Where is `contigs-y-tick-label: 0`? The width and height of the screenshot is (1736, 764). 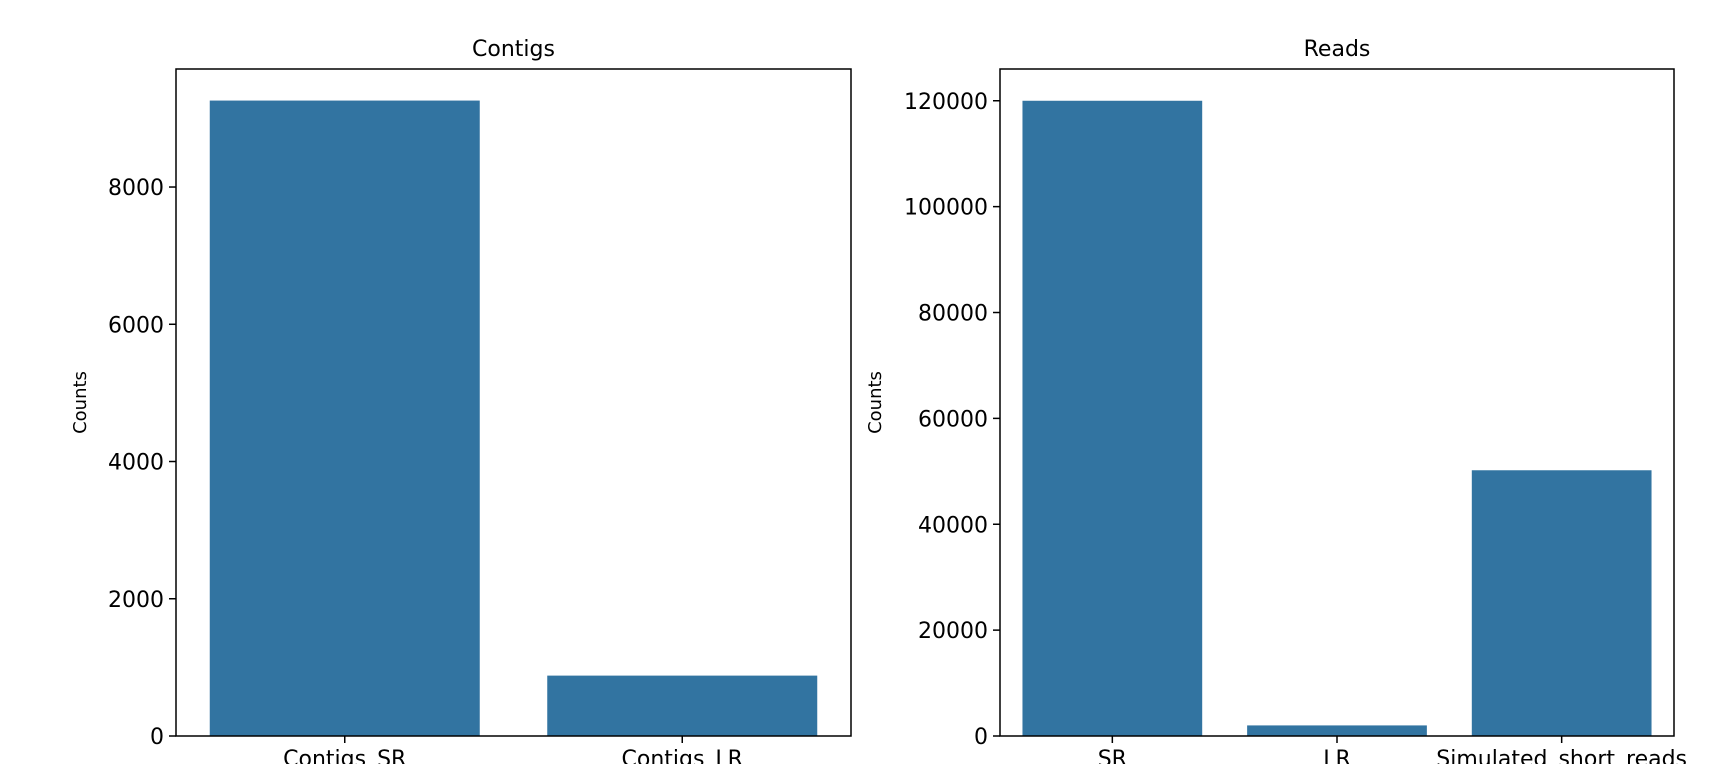 contigs-y-tick-label: 0 is located at coordinates (157, 737).